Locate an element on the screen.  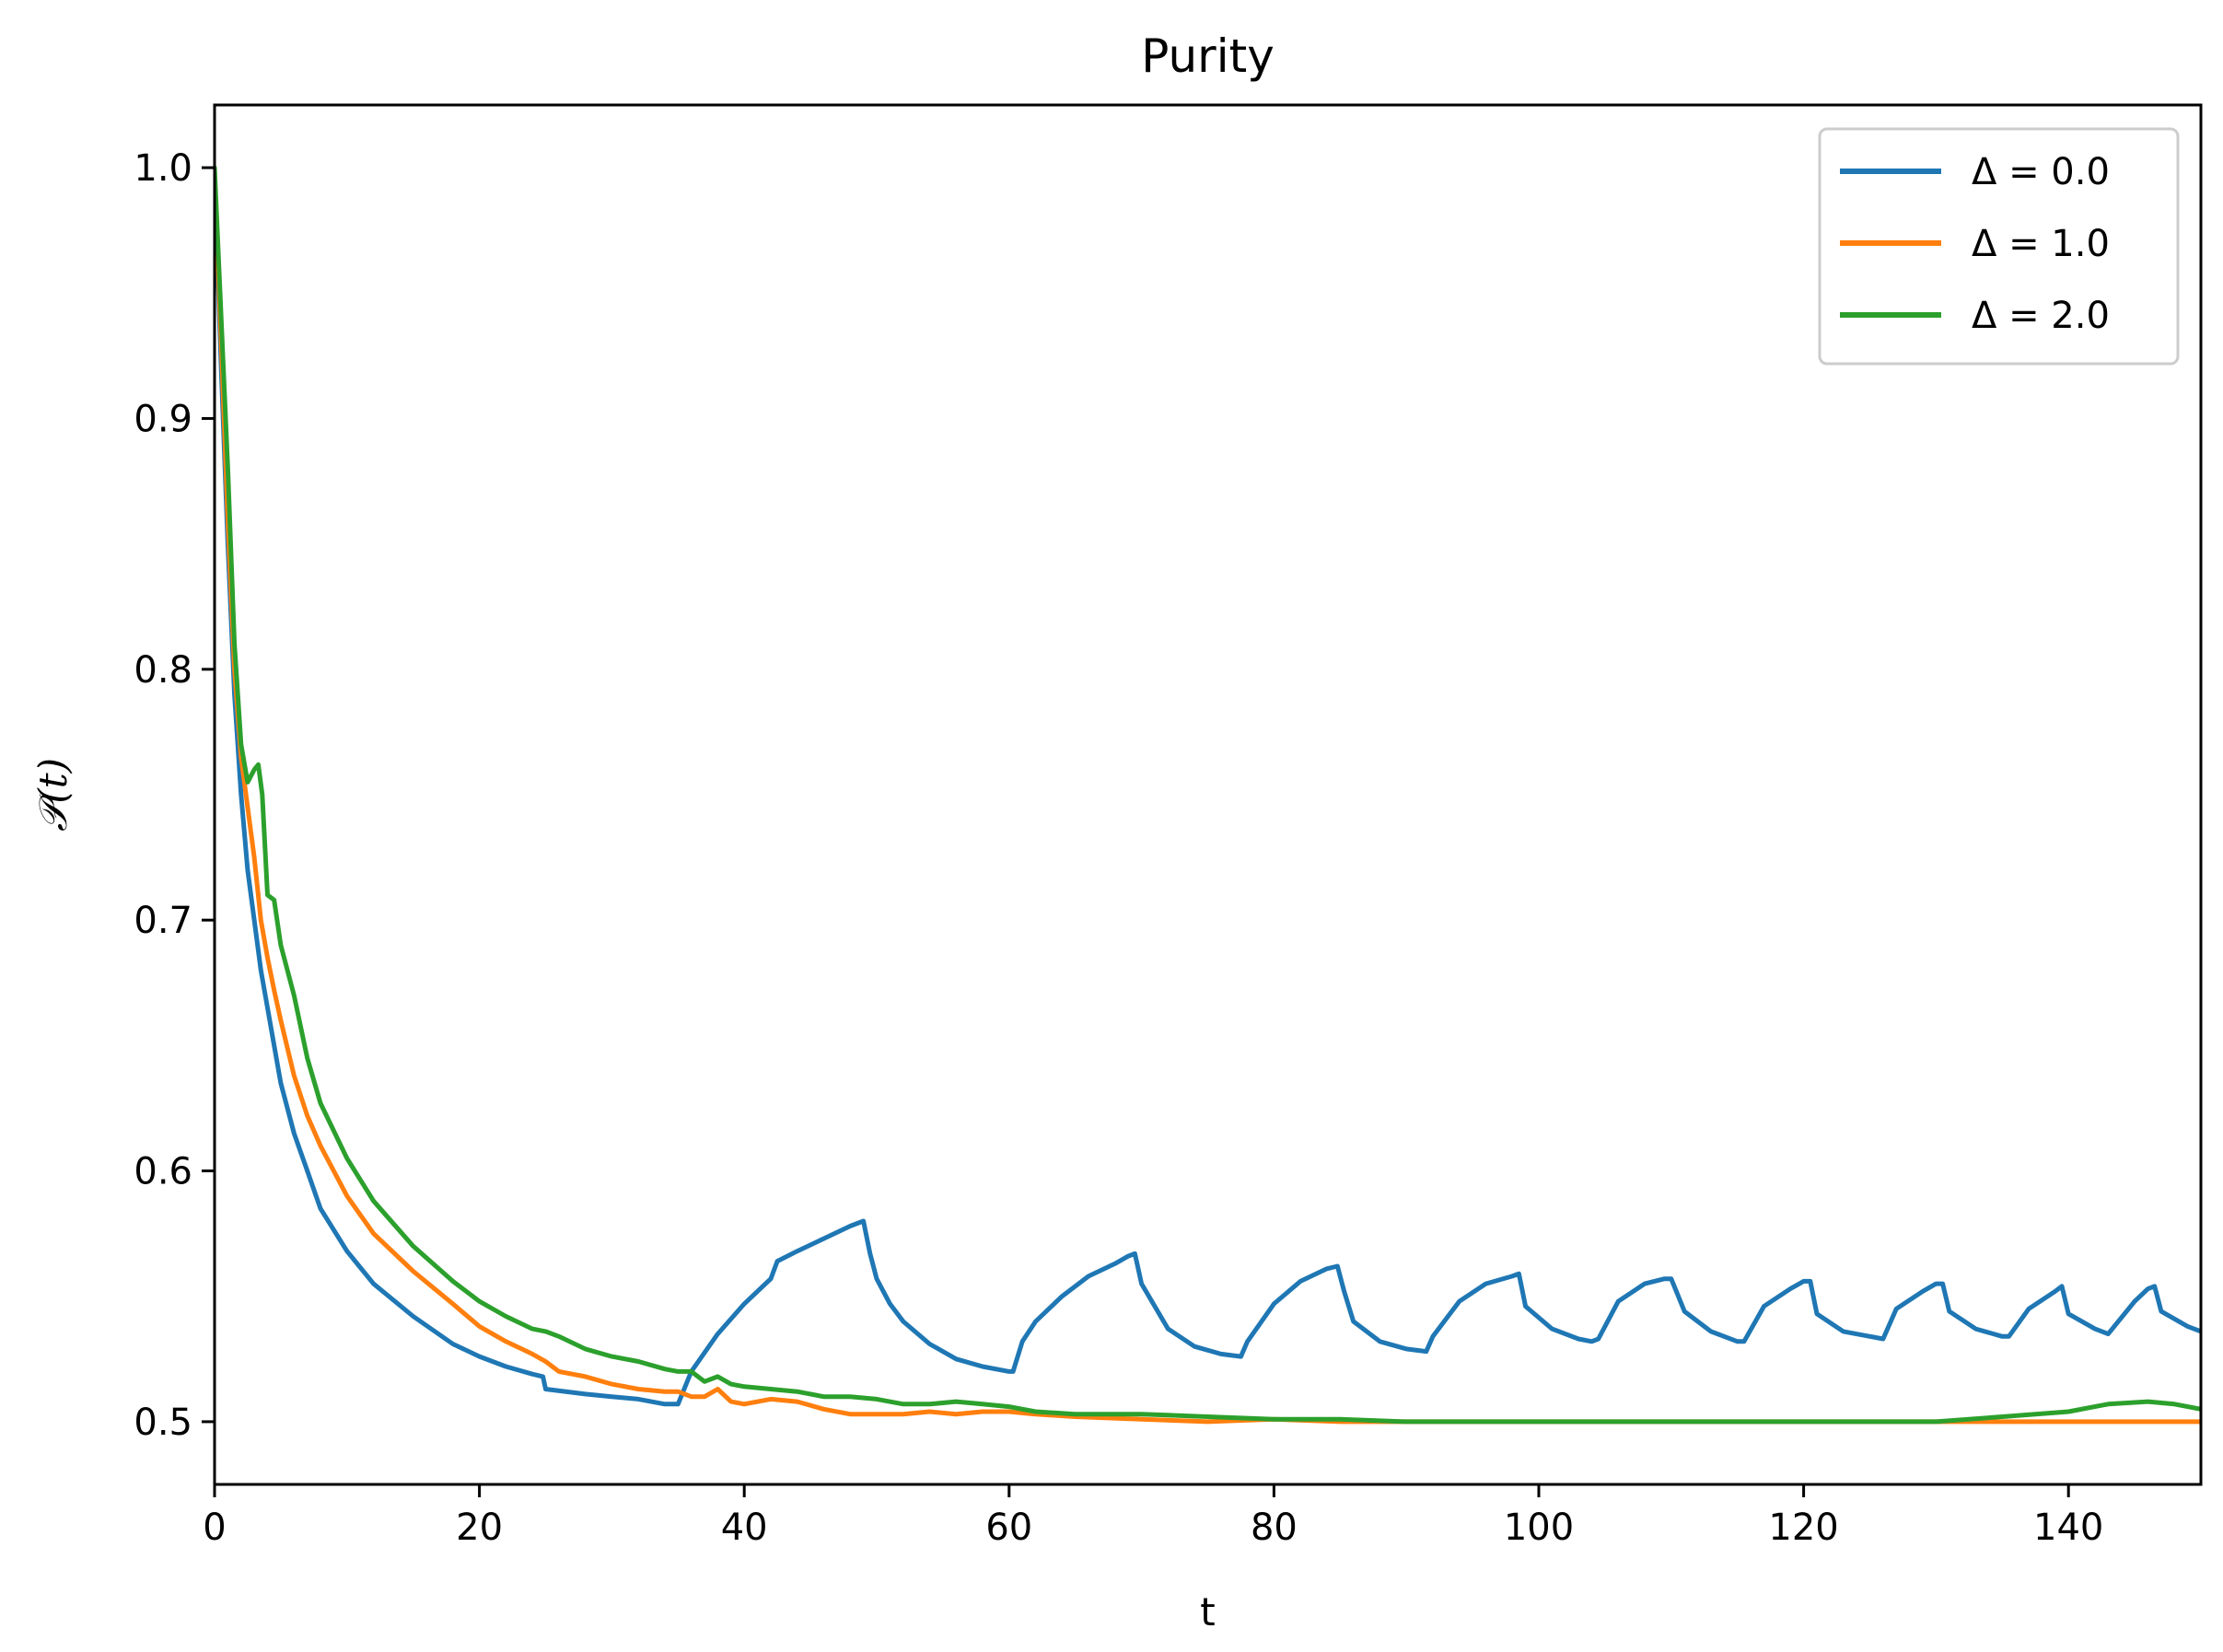
y-axis-label: 𝒫(t) is located at coordinates (53, 795).